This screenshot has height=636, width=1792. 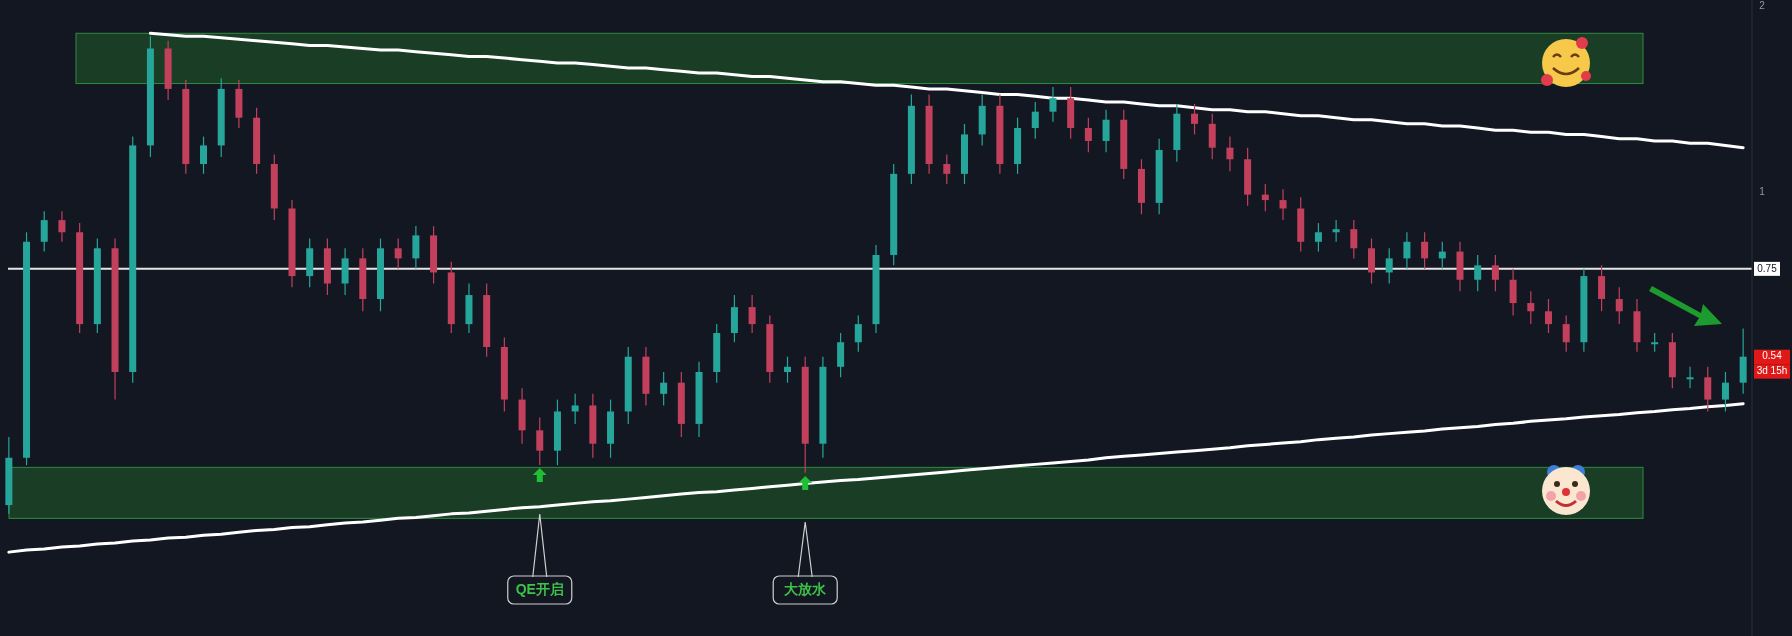 What do you see at coordinates (539, 588) in the screenshot?
I see `annotation: QE开启` at bounding box center [539, 588].